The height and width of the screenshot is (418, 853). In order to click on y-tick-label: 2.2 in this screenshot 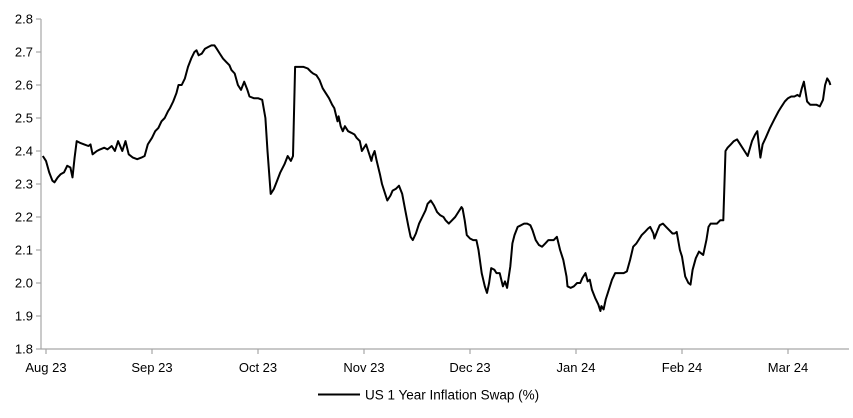, I will do `click(24, 217)`.